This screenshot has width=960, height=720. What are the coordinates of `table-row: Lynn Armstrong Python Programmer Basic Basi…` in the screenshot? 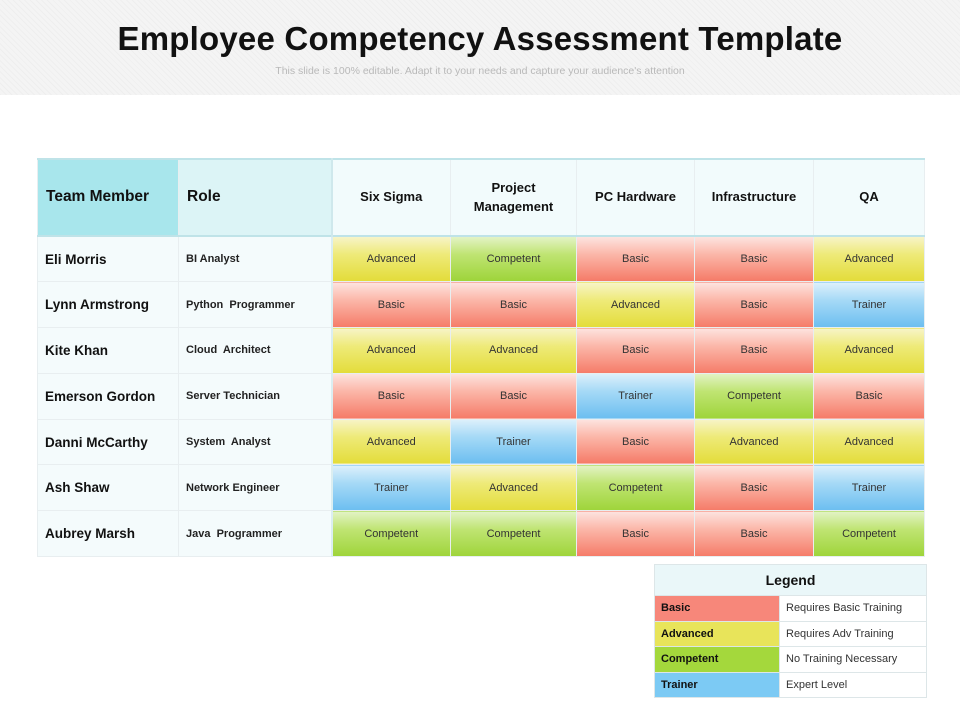 It's located at (481, 305).